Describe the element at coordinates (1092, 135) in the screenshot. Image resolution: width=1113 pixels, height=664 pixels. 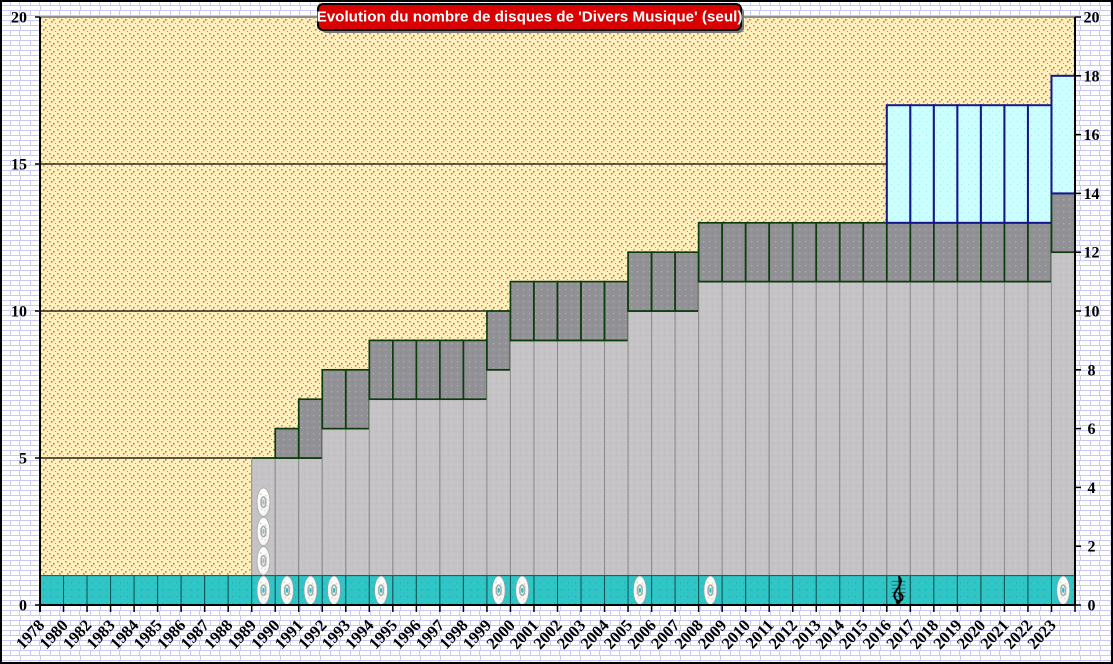
I see `svg-text: 16` at that location.